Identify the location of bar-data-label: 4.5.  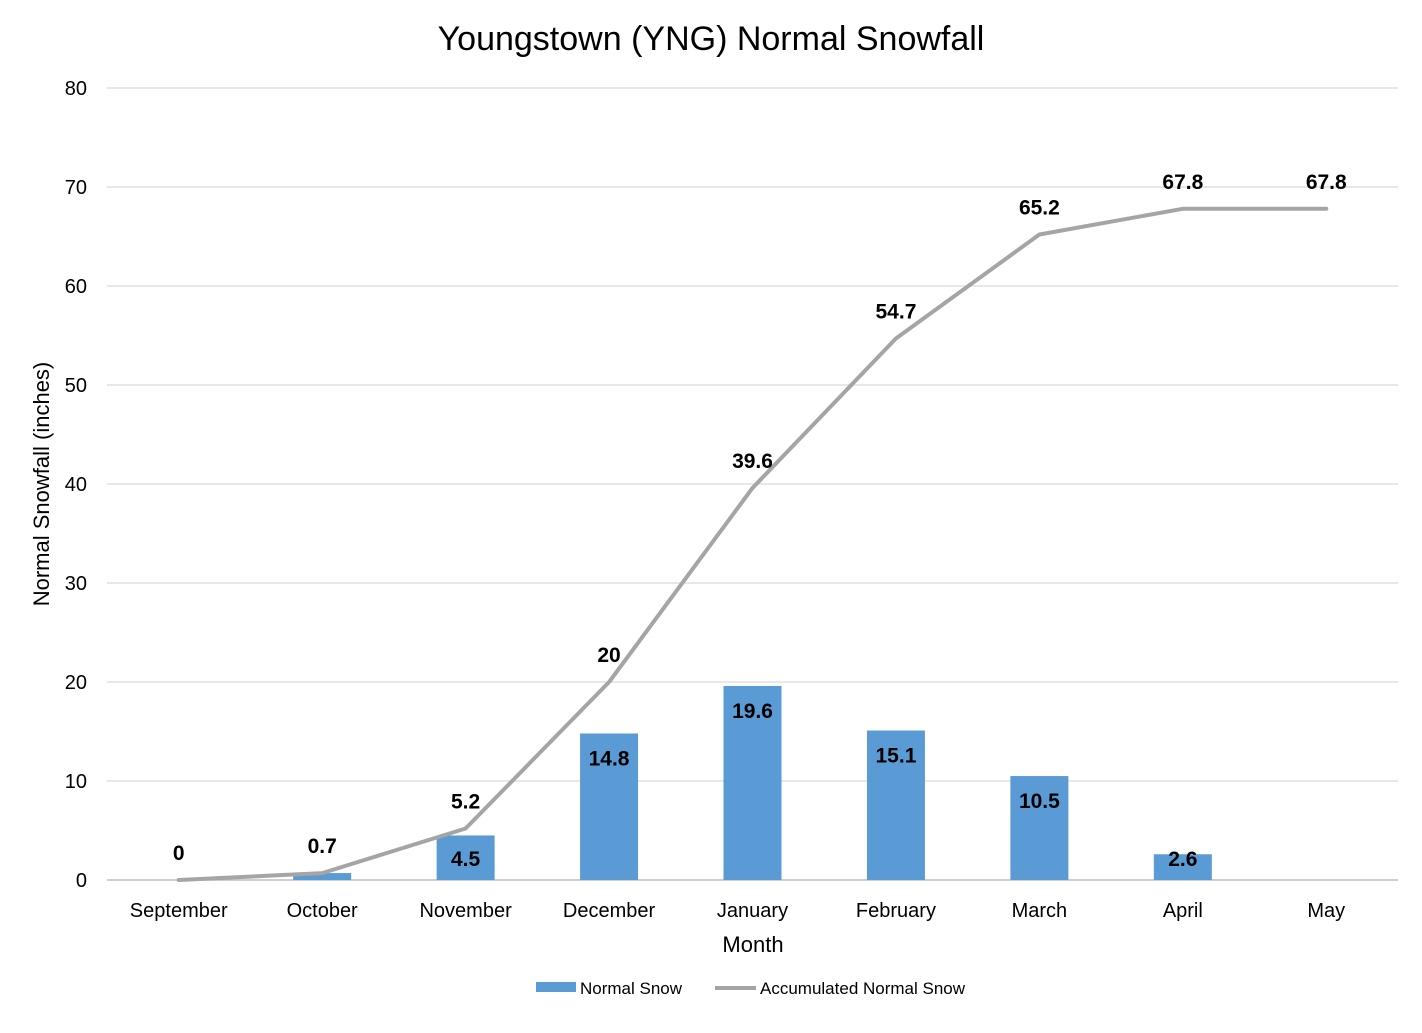
(466, 859).